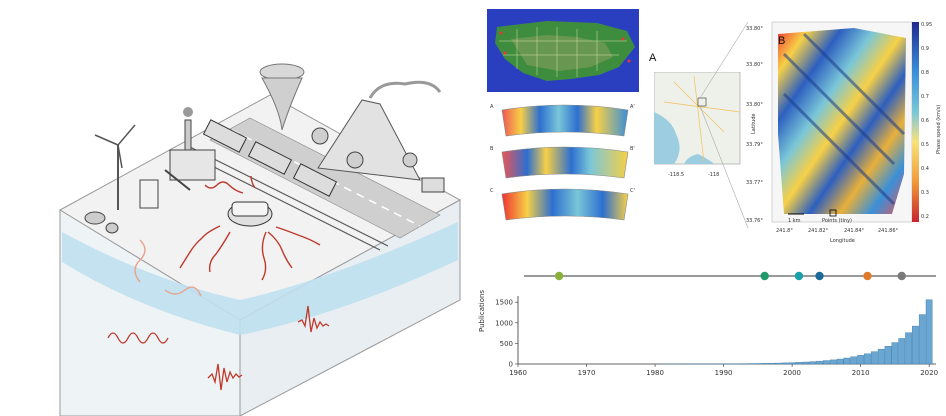 The image size is (946, 416). I want to click on x-tick-label: 1970, so click(587, 373).